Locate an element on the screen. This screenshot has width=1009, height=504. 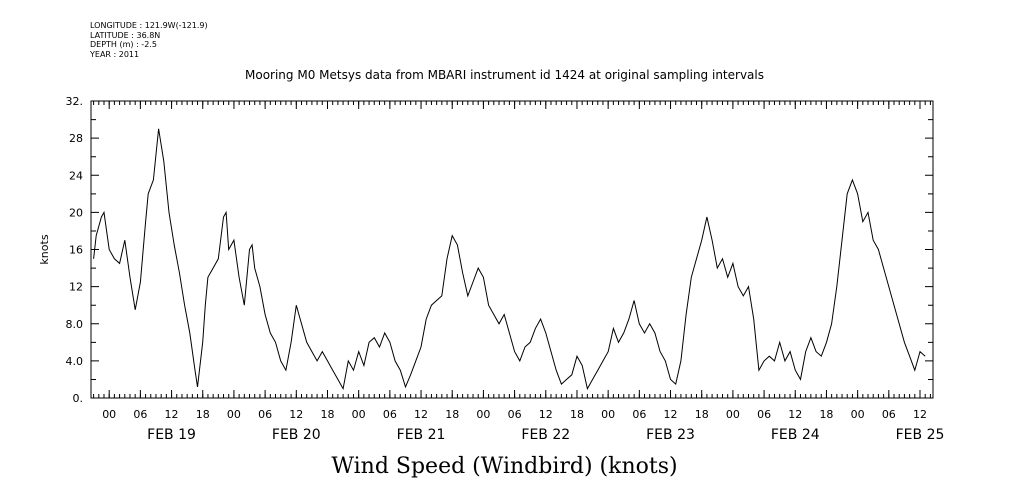
y-tick-label: 4.0 is located at coordinates (75, 361).